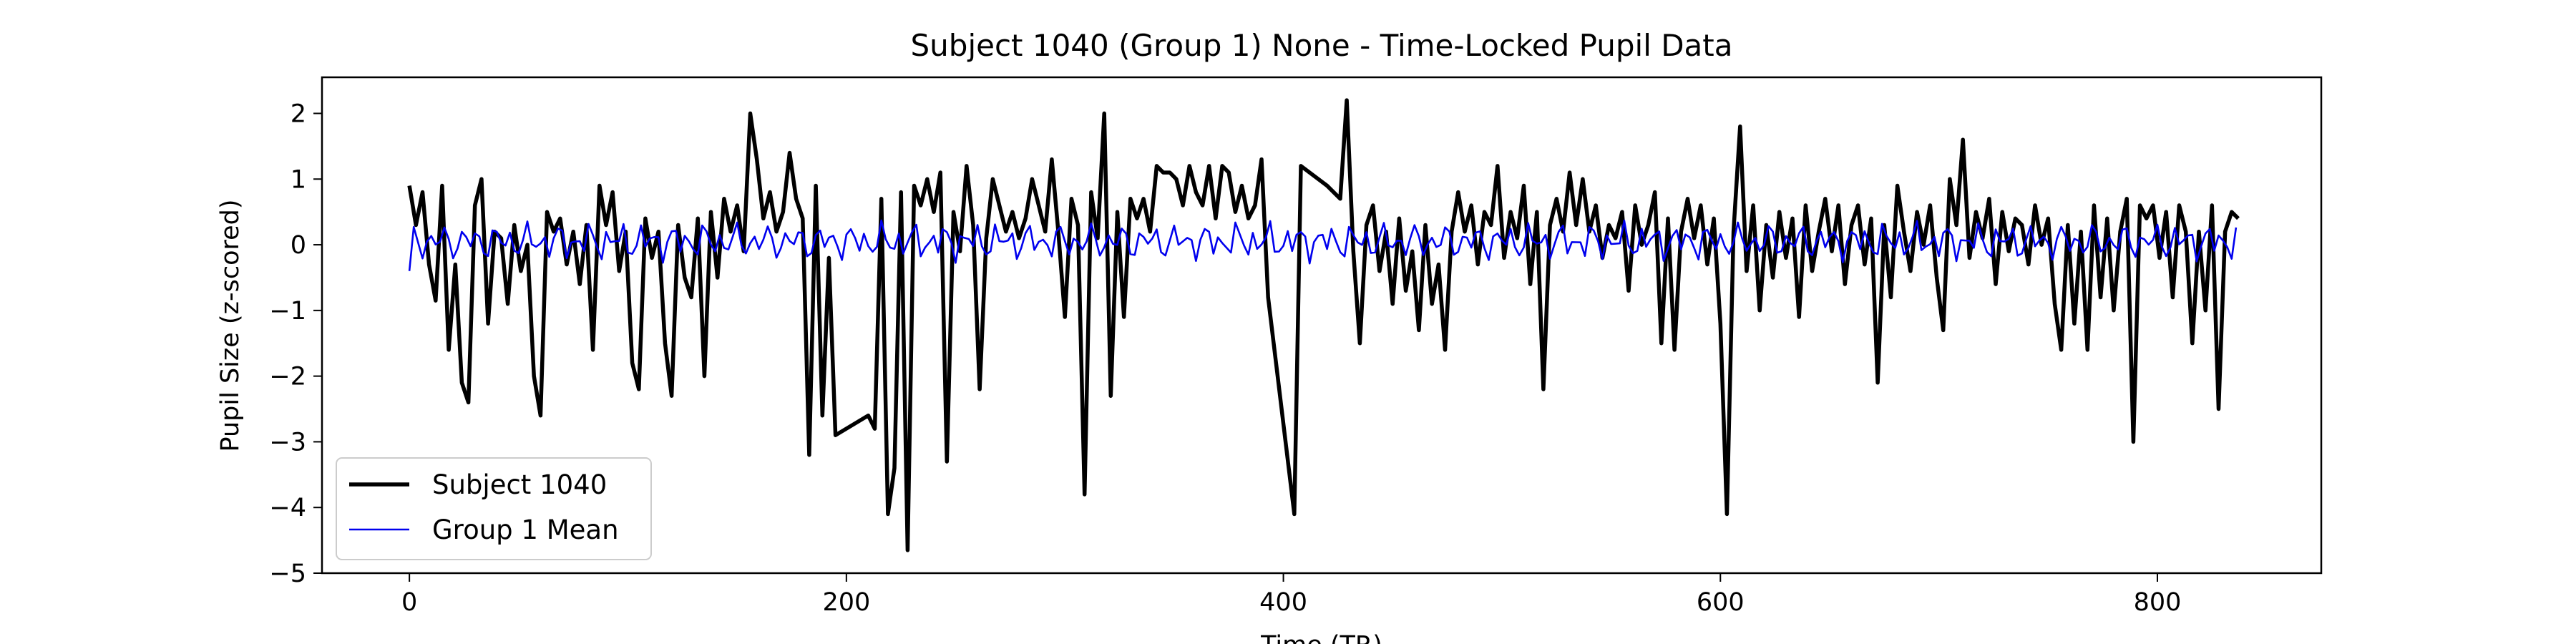 This screenshot has width=2576, height=644. I want to click on x-tick-label: 0, so click(409, 602).